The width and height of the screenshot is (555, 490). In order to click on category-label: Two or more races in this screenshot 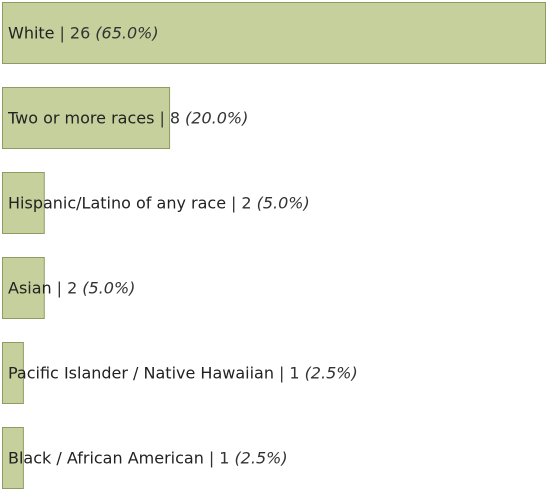, I will do `click(80, 117)`.